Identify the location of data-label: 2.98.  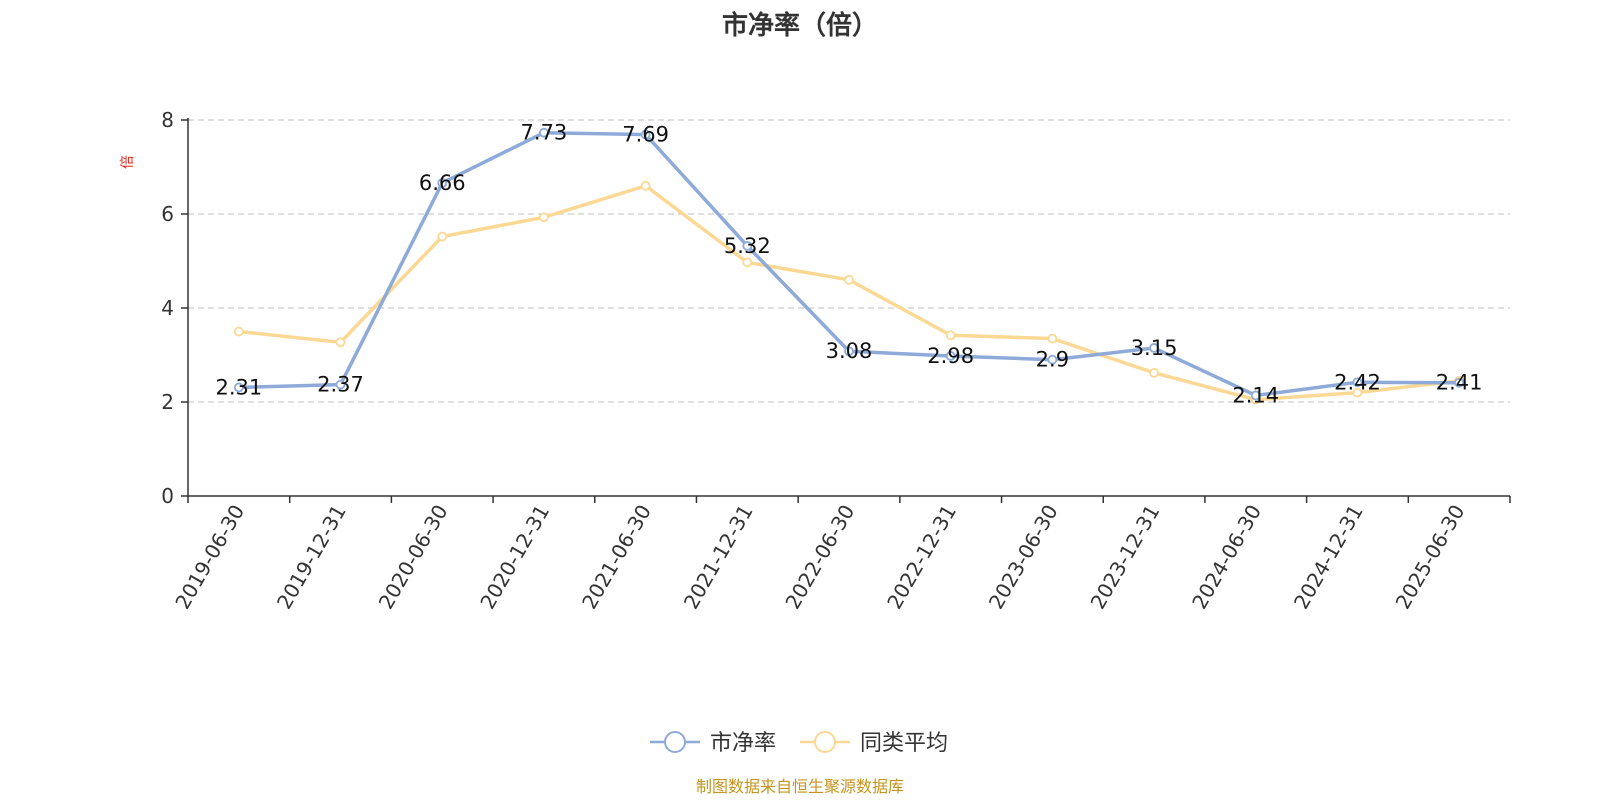
(950, 356).